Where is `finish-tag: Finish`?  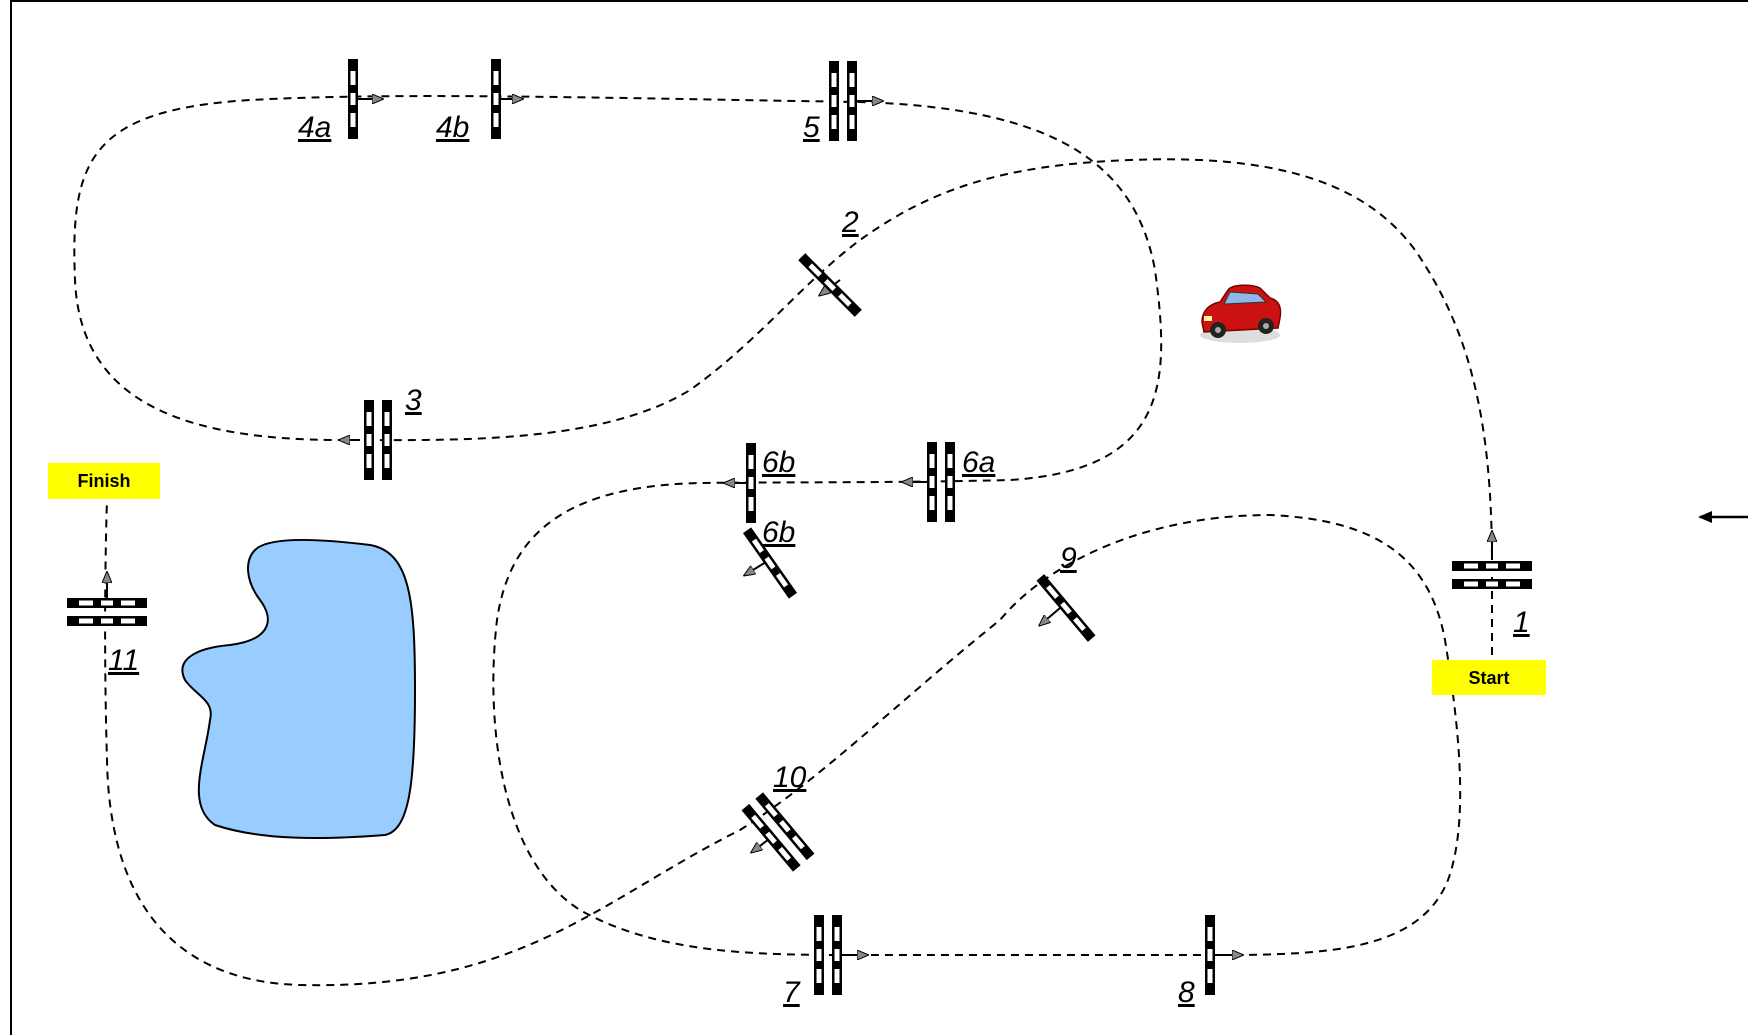
finish-tag: Finish is located at coordinates (104, 481).